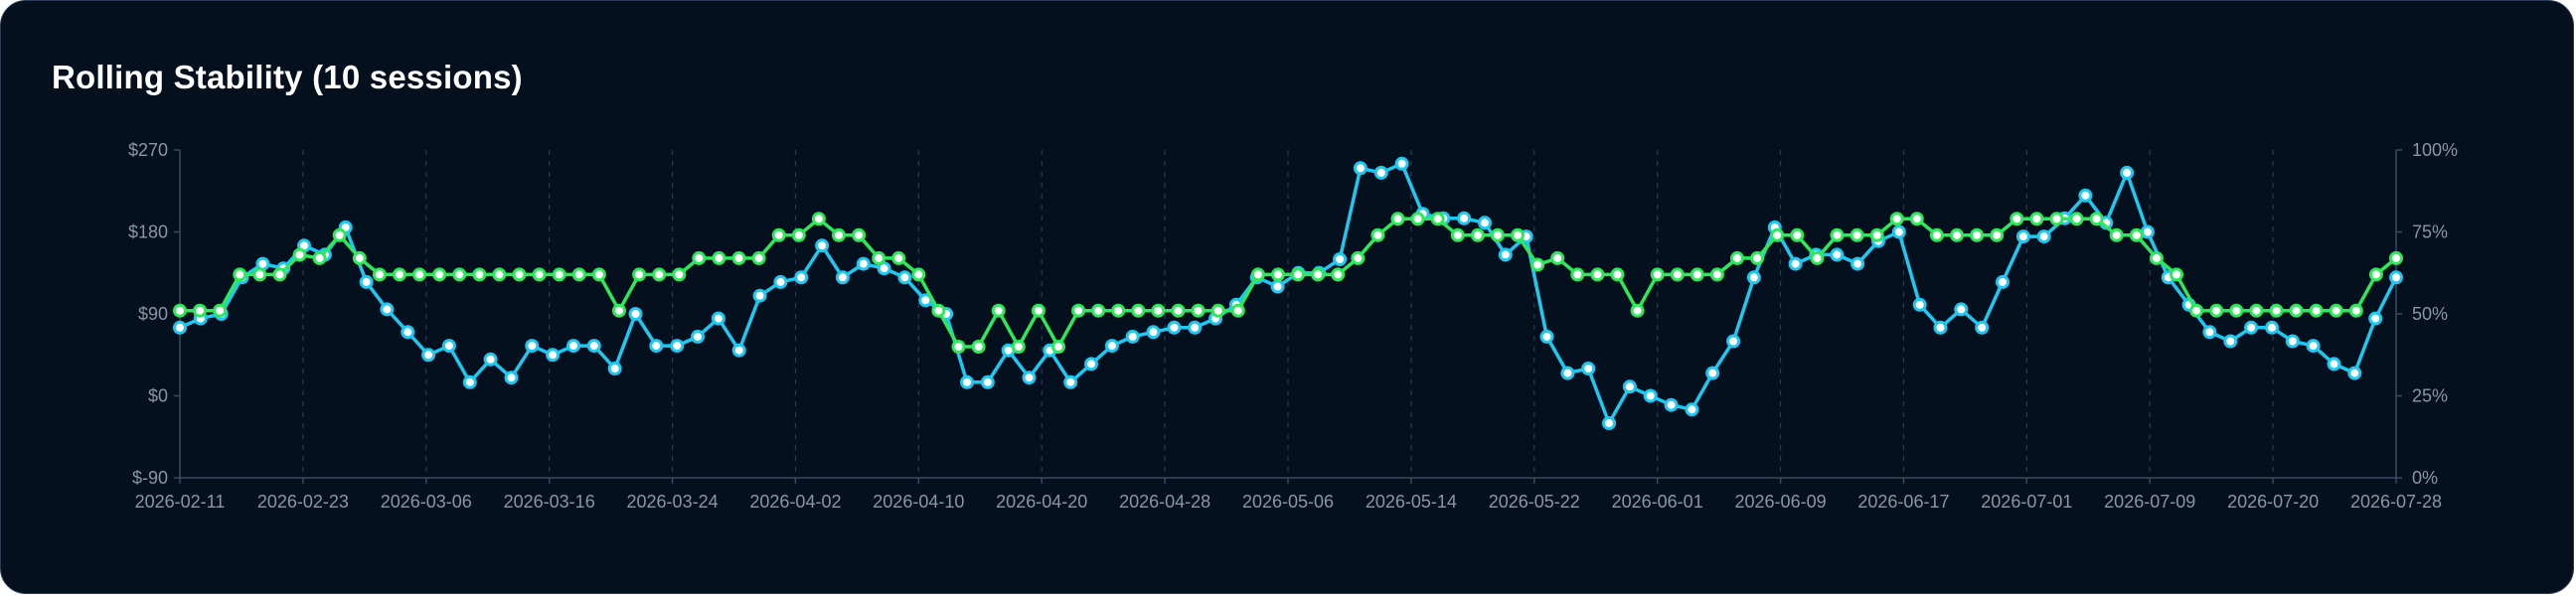 The image size is (2576, 596). I want to click on x-tick-label: 2026-04-28, so click(1164, 502).